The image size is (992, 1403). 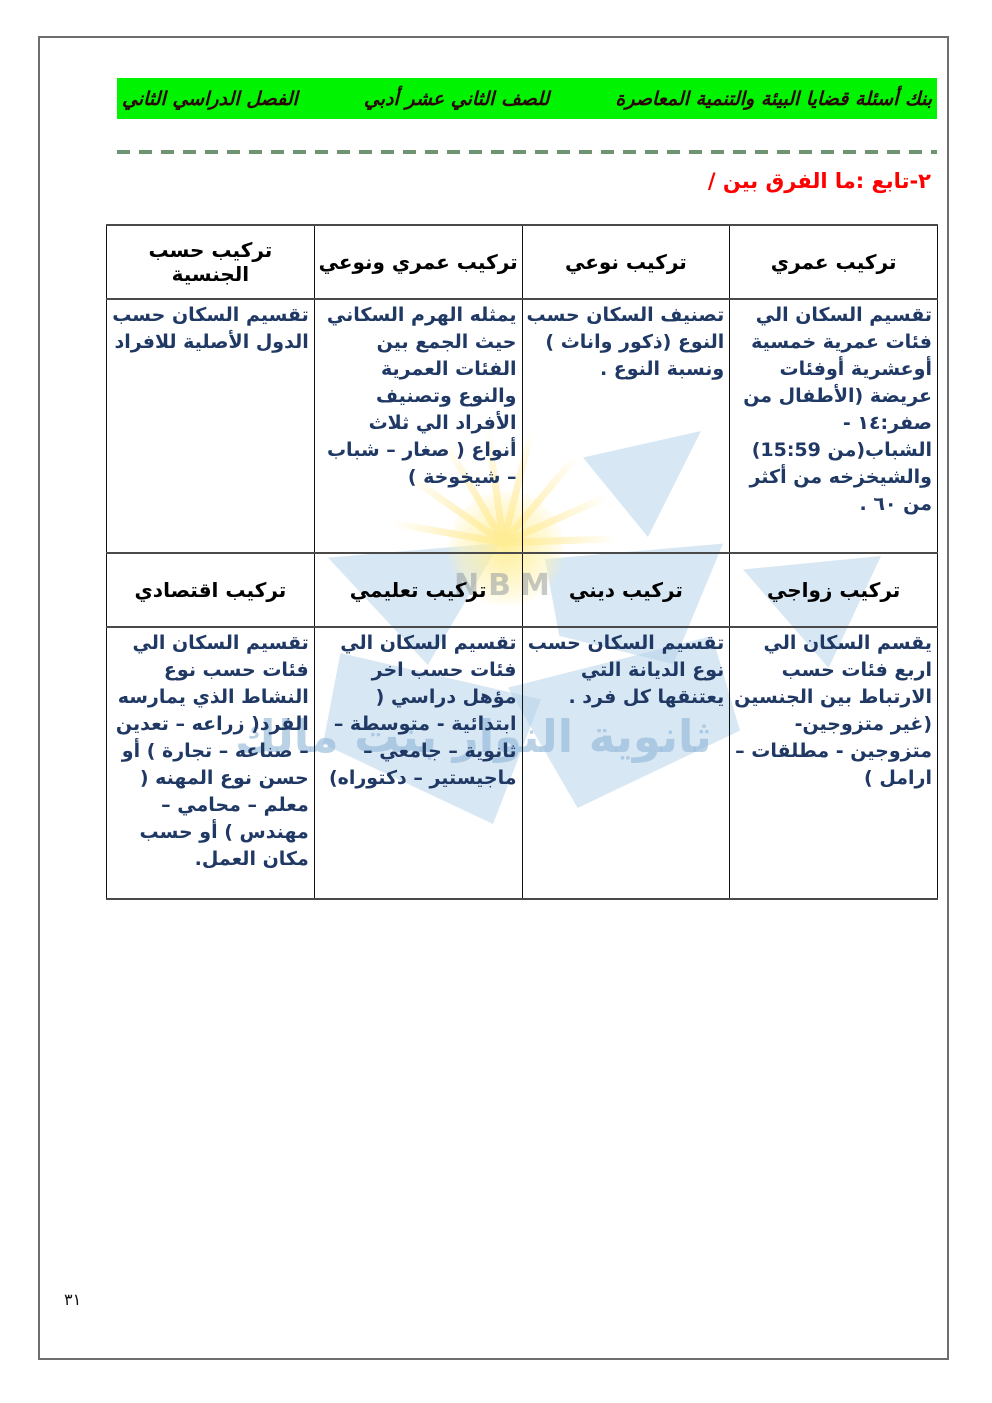 What do you see at coordinates (819, 181) in the screenshot?
I see `section-heading: ٢-تابع :ما الفرق بين /` at bounding box center [819, 181].